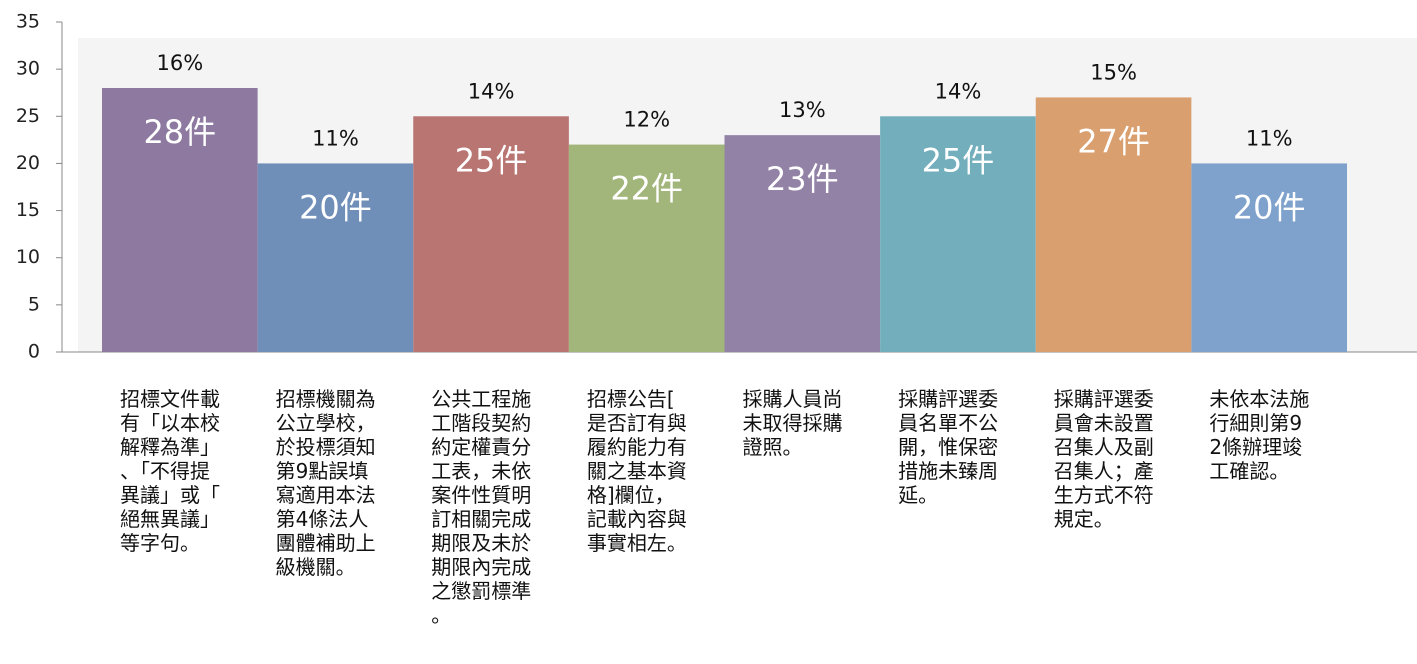 The width and height of the screenshot is (1417, 664). What do you see at coordinates (802, 179) in the screenshot?
I see `value-label: 23件` at bounding box center [802, 179].